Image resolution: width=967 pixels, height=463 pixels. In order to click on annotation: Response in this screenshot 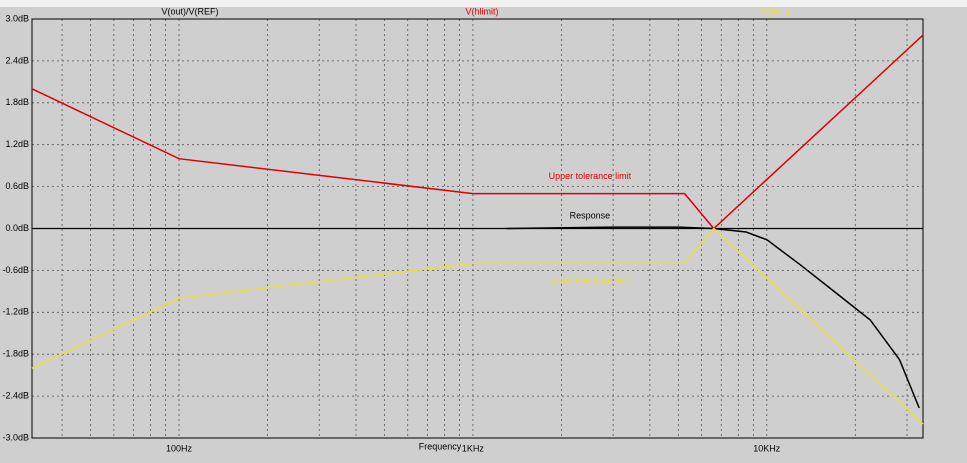, I will do `click(590, 215)`.